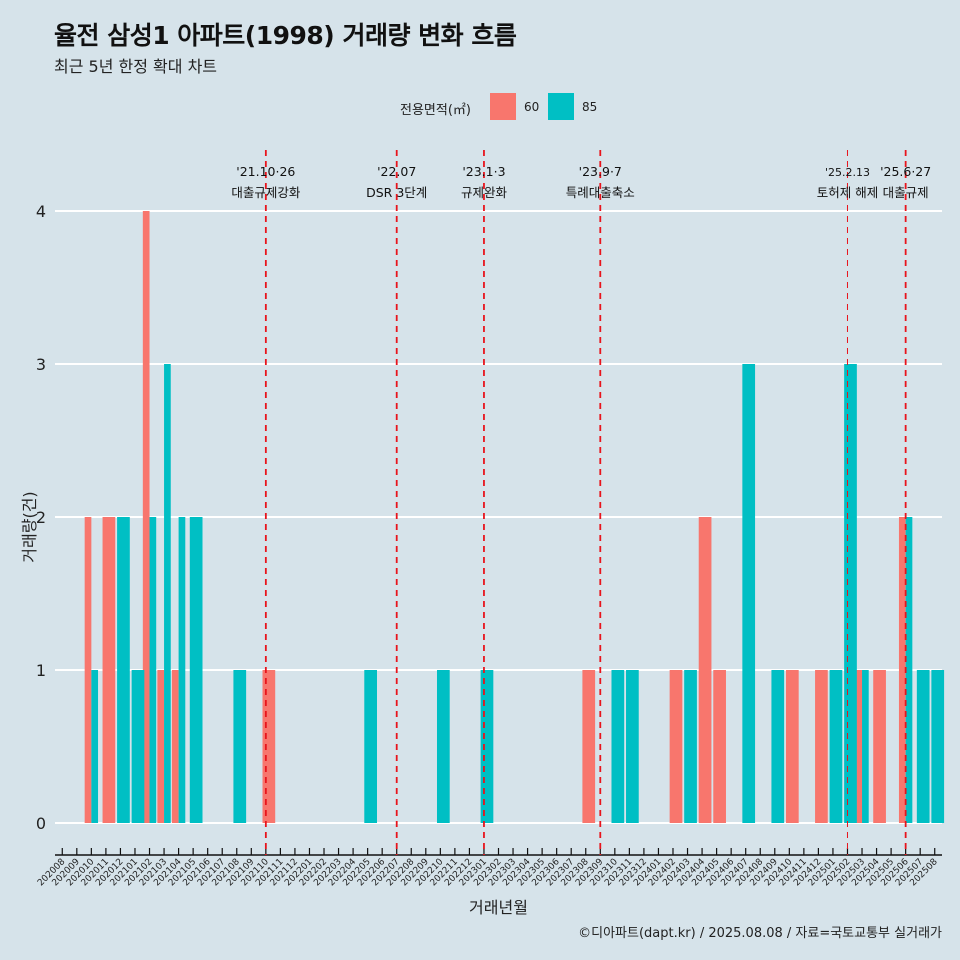 This screenshot has width=960, height=960. What do you see at coordinates (41, 670) in the screenshot?
I see `y-tick-label: 1` at bounding box center [41, 670].